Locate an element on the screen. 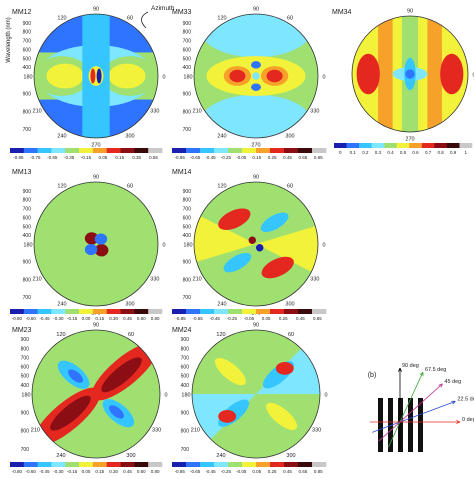 The width and height of the screenshot is (474, 479). contour-left-lobe is located at coordinates (368, 74).